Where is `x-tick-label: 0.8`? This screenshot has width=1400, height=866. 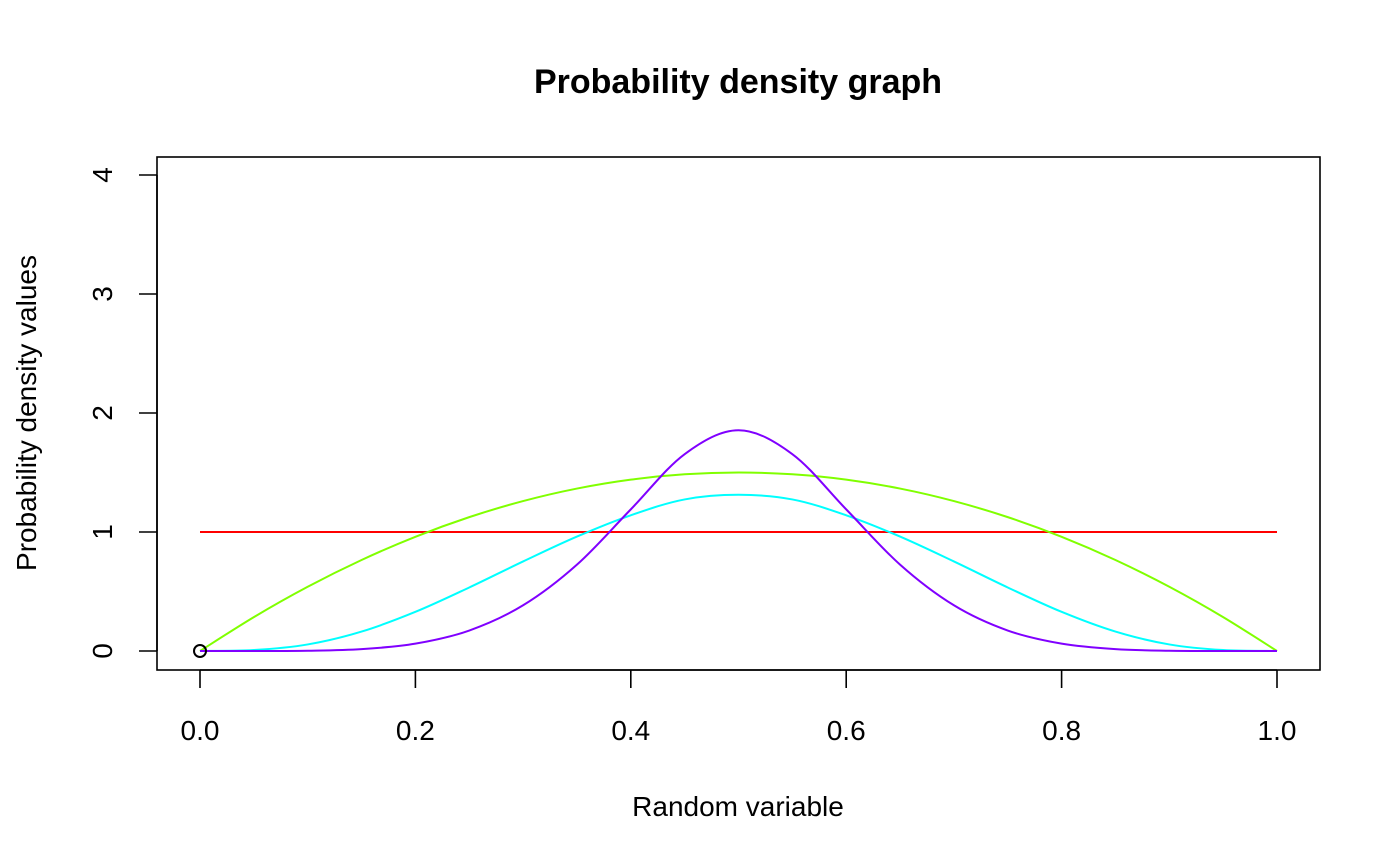 x-tick-label: 0.8 is located at coordinates (1061, 730).